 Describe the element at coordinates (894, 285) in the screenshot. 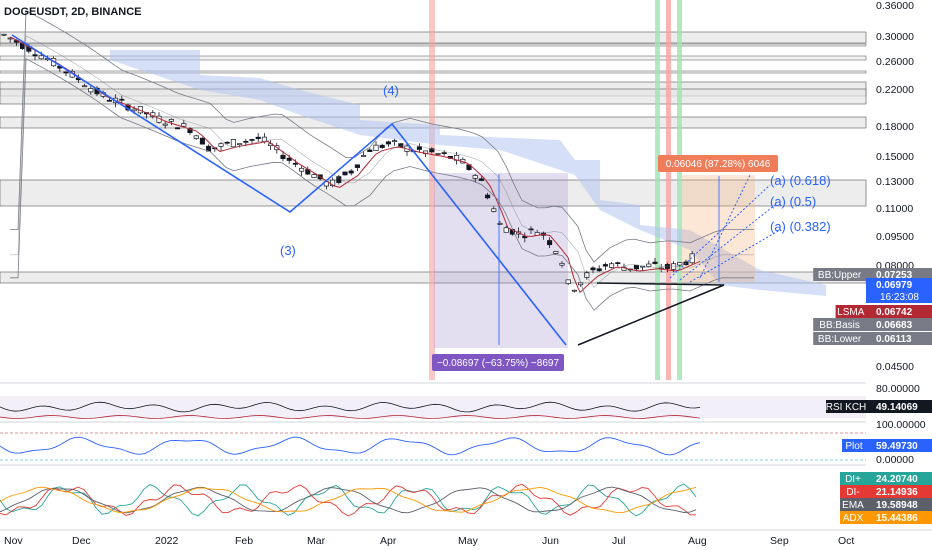

I see `indicator-value: 0.06979` at that location.